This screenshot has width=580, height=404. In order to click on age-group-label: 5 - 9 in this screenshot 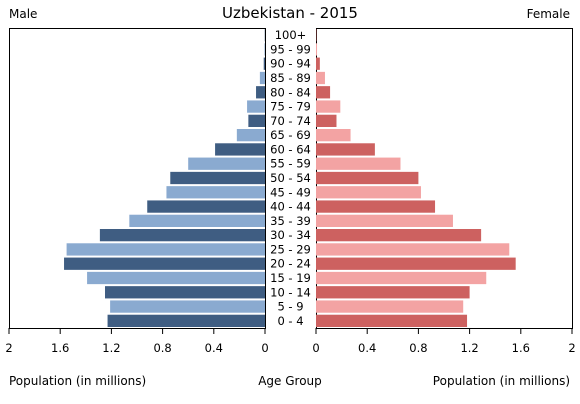, I will do `click(290, 307)`.